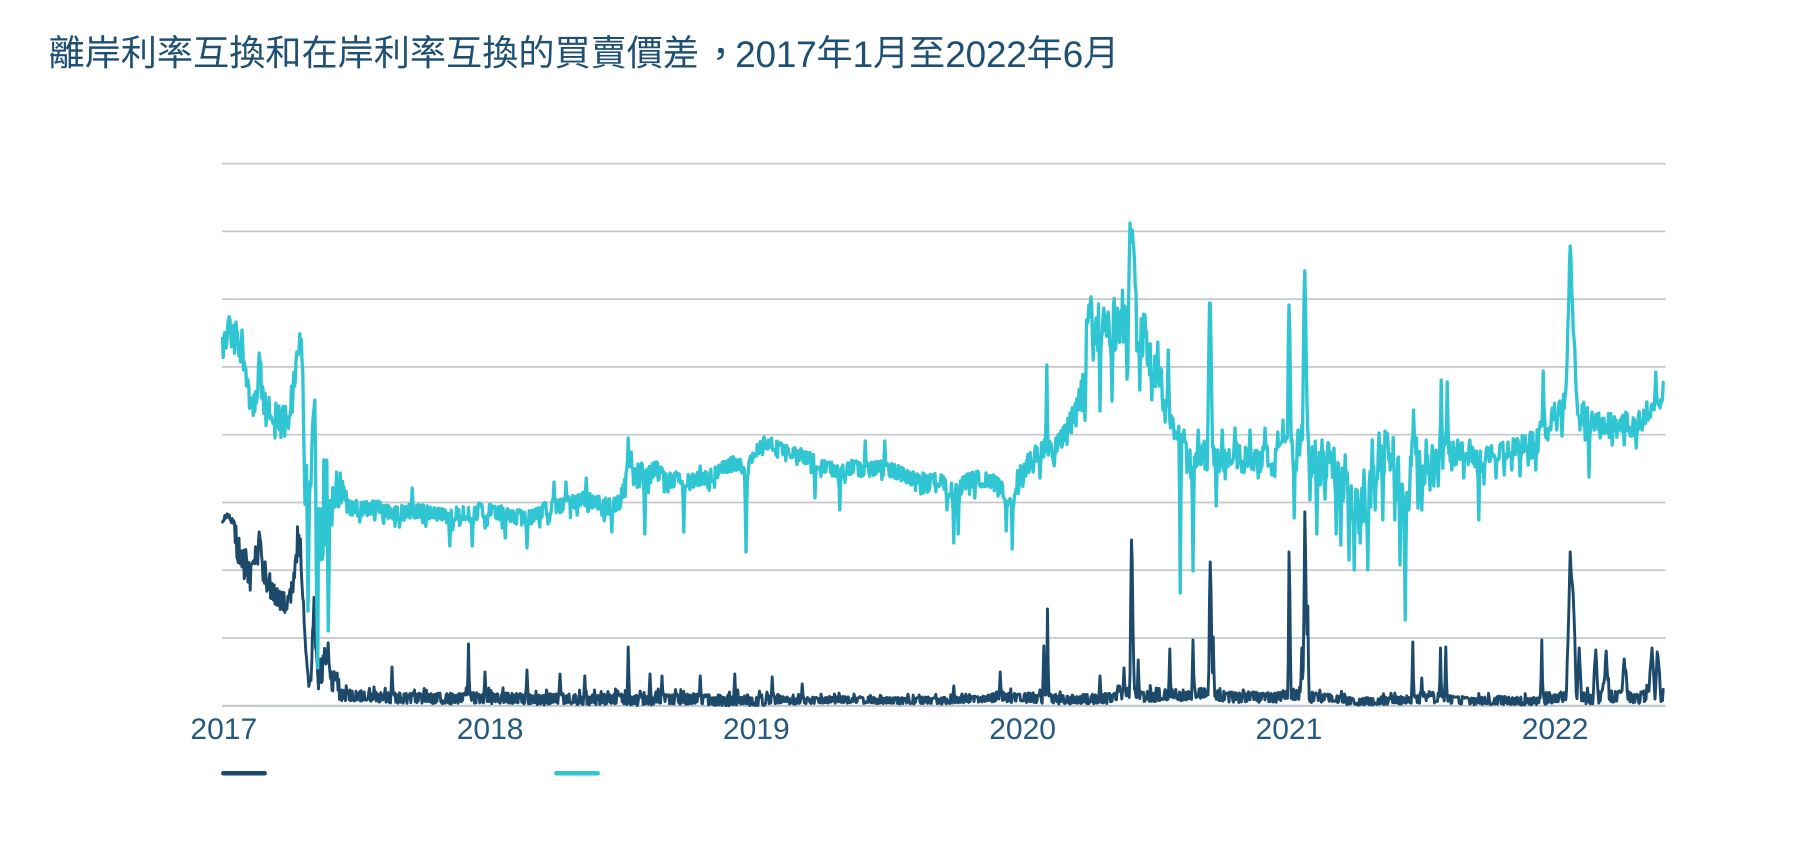  I want to click on svg-text: 2021, so click(1289, 729).